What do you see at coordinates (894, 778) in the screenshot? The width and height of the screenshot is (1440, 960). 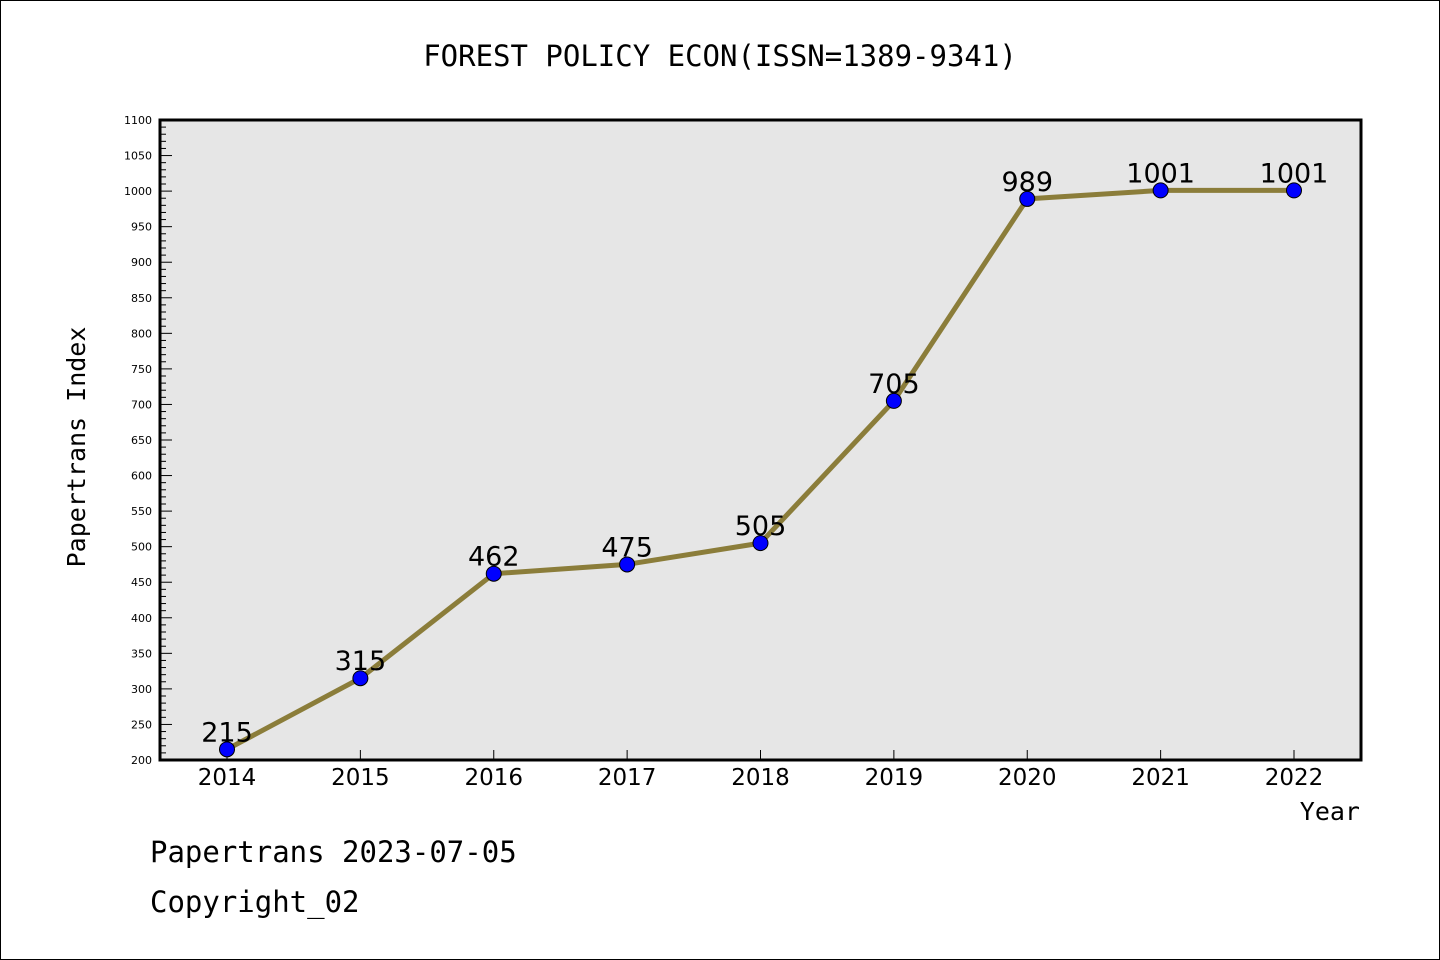 I see `x-tick-label: 2019` at bounding box center [894, 778].